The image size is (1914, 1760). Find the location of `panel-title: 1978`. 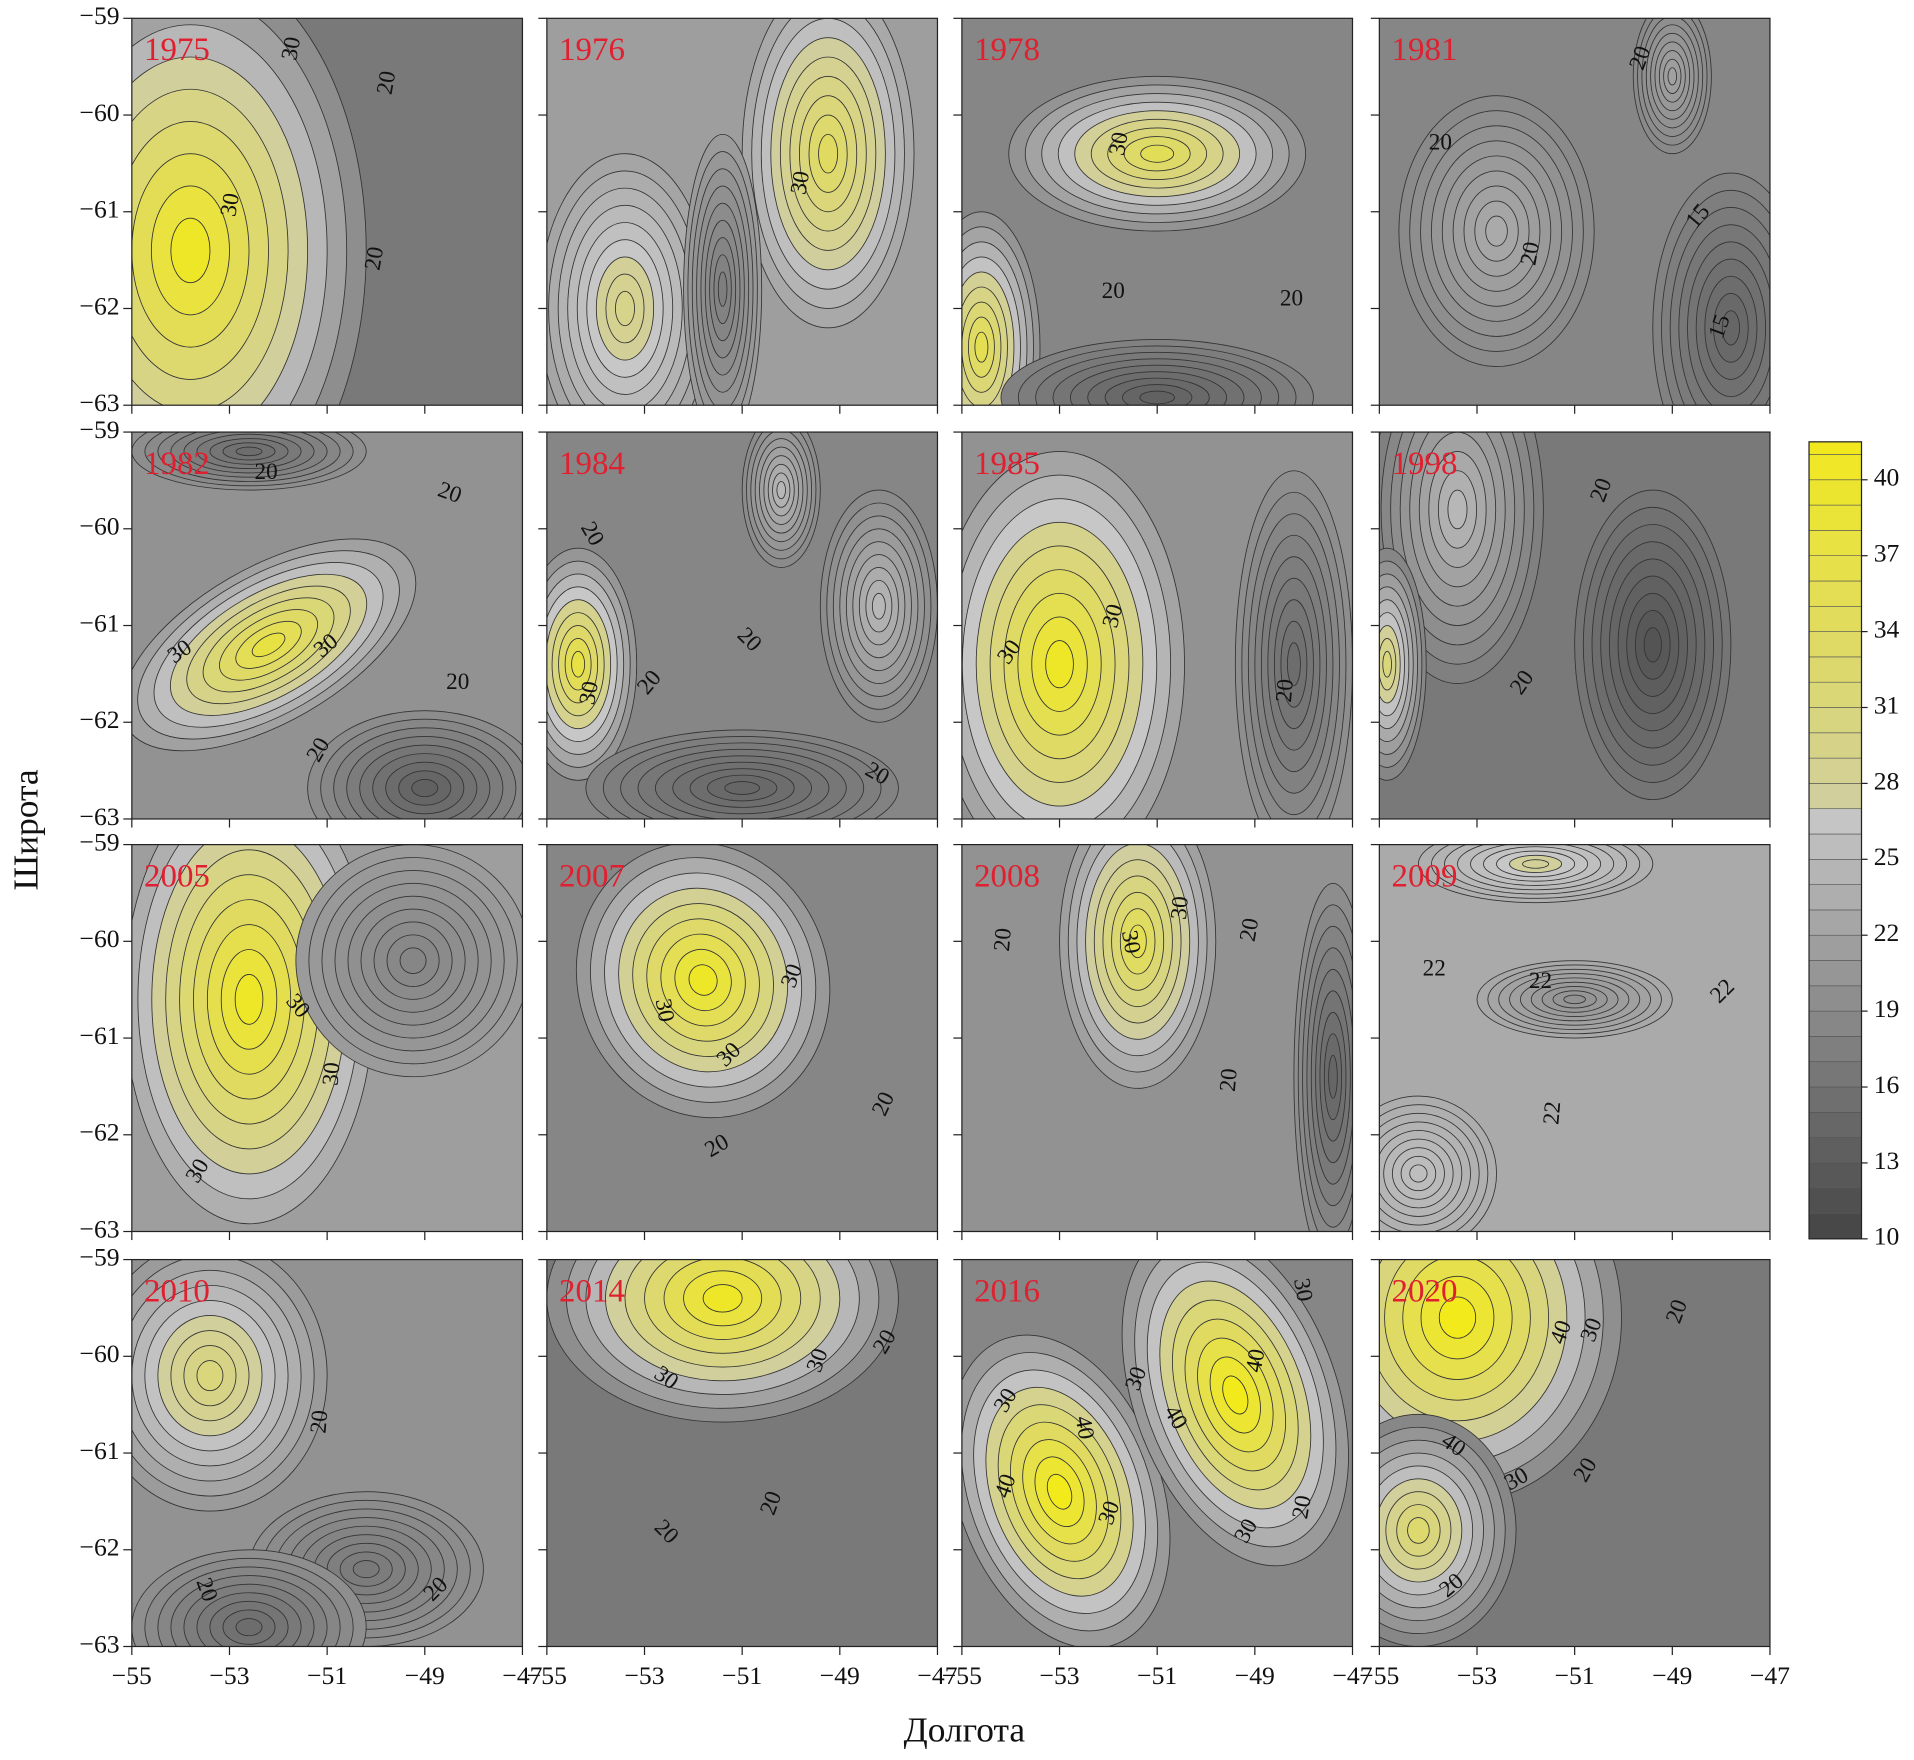

panel-title: 1978 is located at coordinates (1007, 50).